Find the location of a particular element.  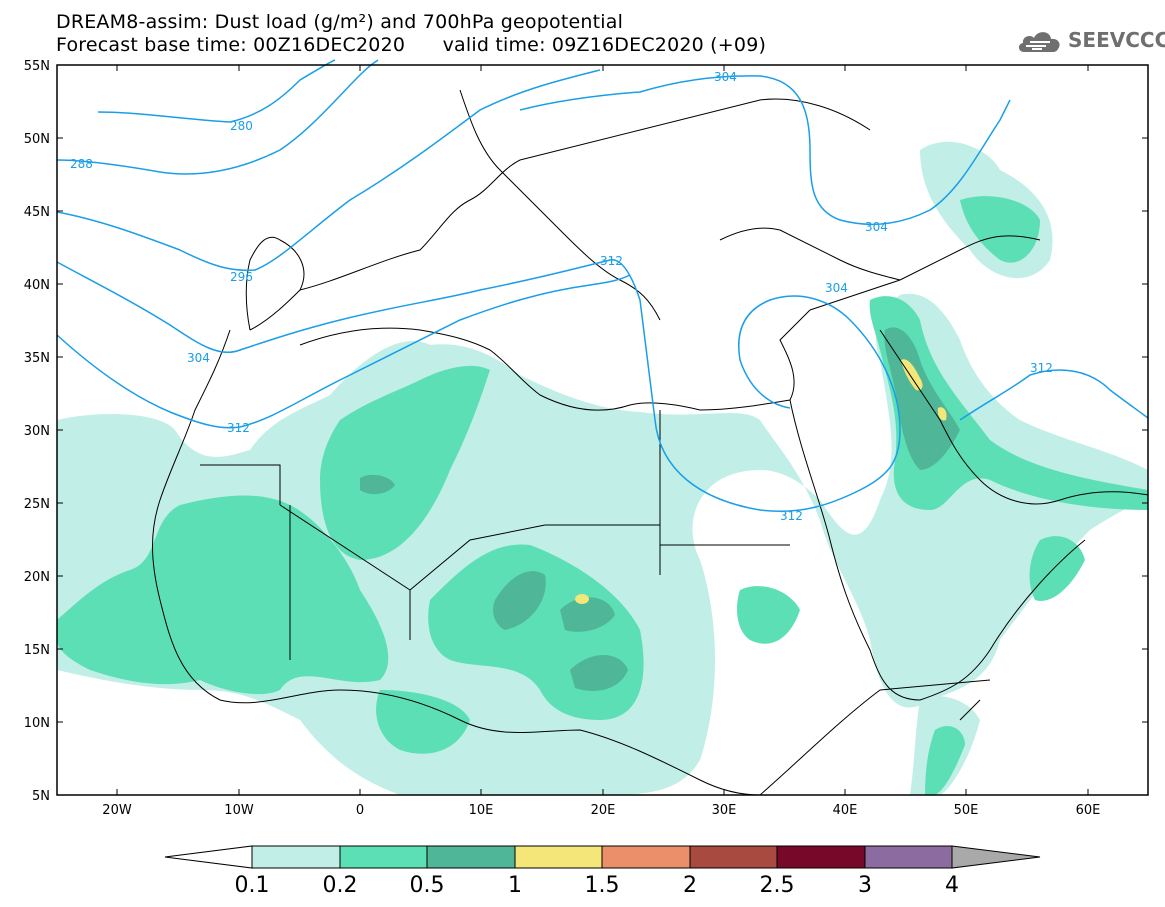

lat-label-30n: 30N is located at coordinates (37, 431).